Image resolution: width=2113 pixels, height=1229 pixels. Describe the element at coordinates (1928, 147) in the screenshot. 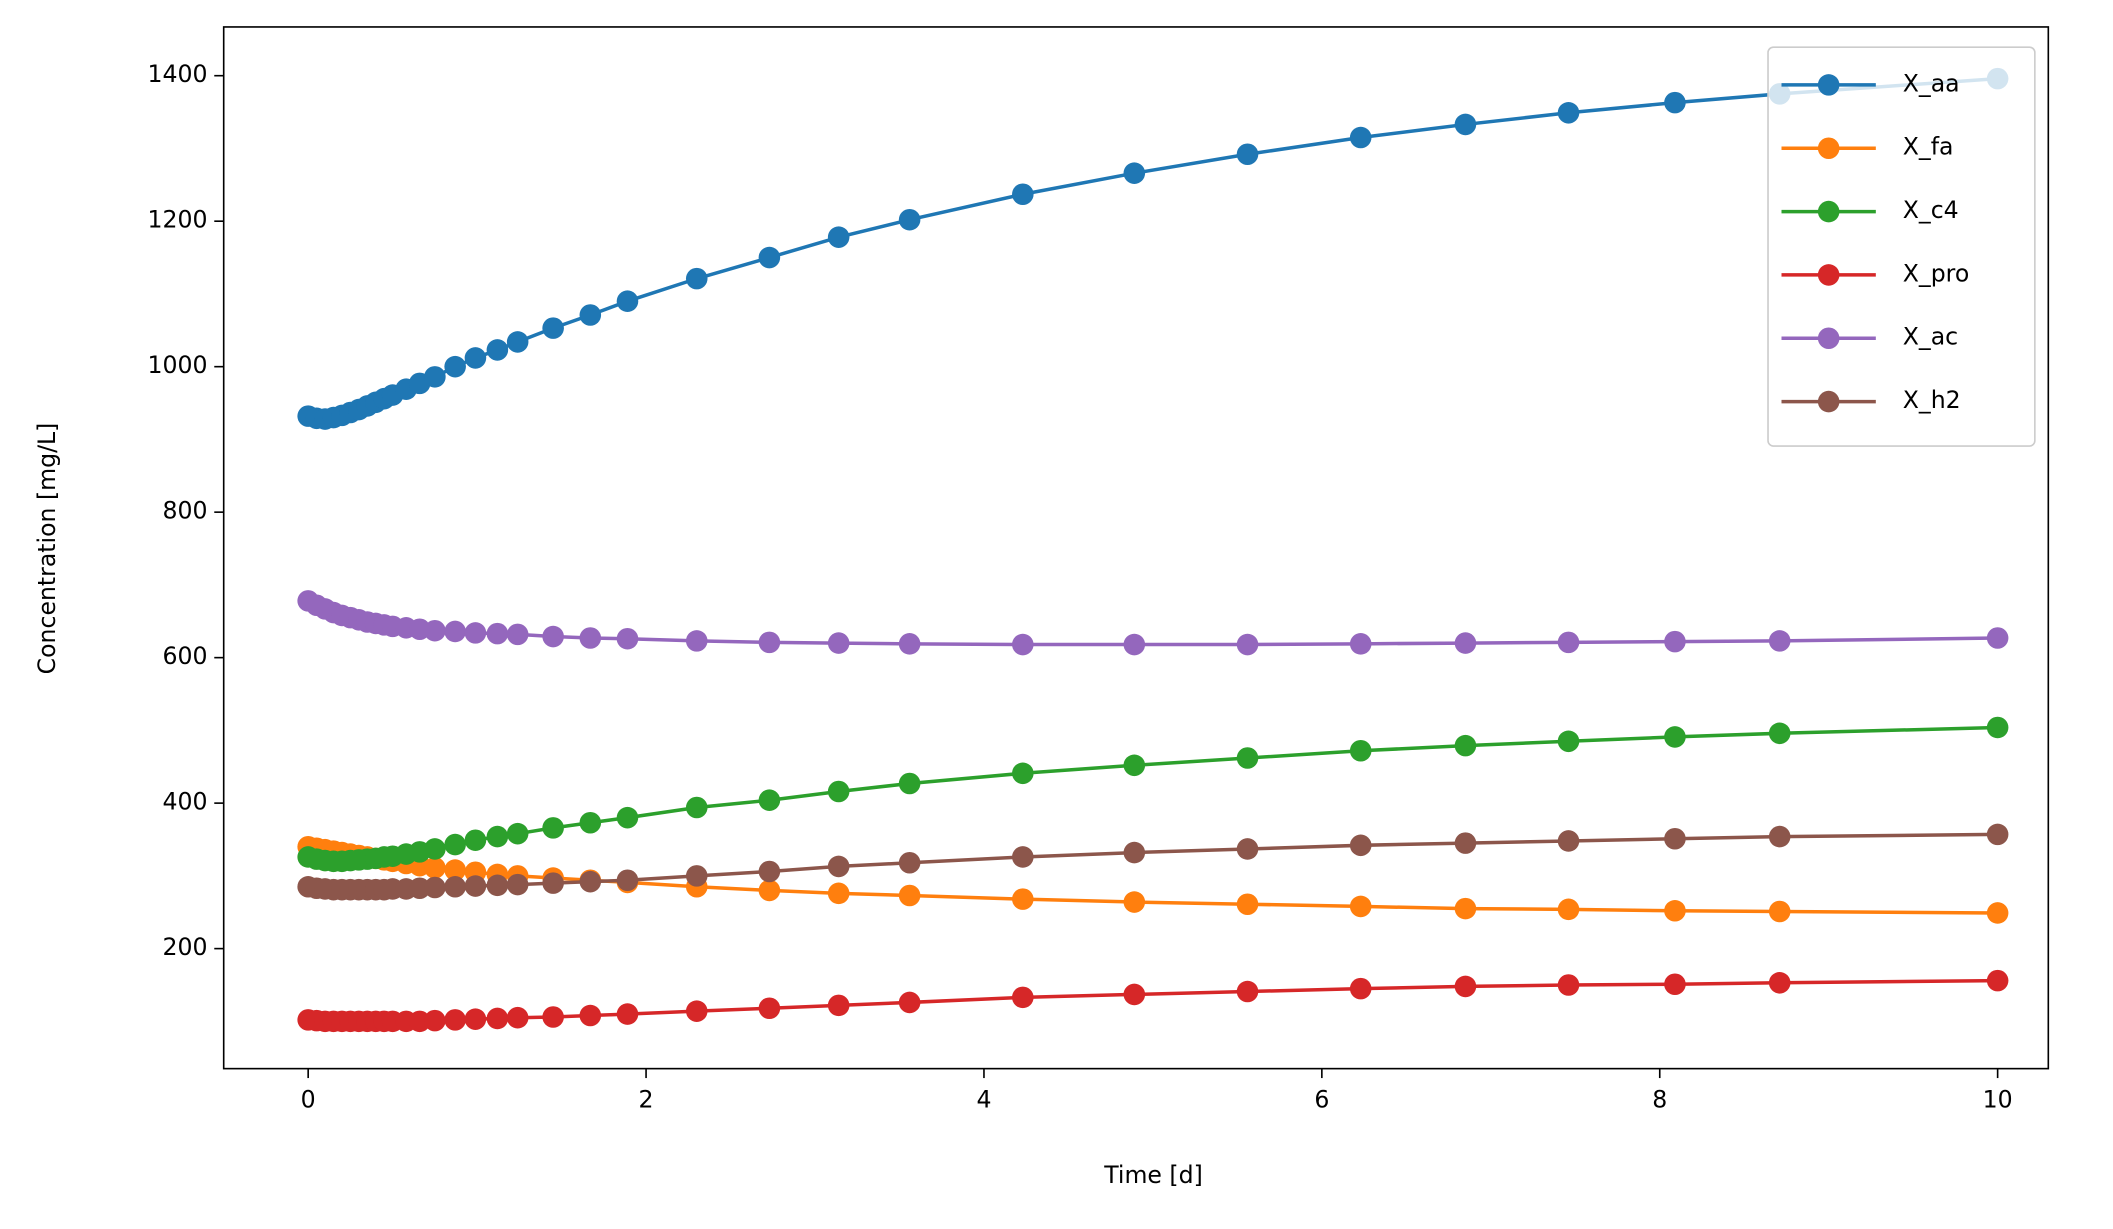

I see `legend-label: X_fa` at that location.